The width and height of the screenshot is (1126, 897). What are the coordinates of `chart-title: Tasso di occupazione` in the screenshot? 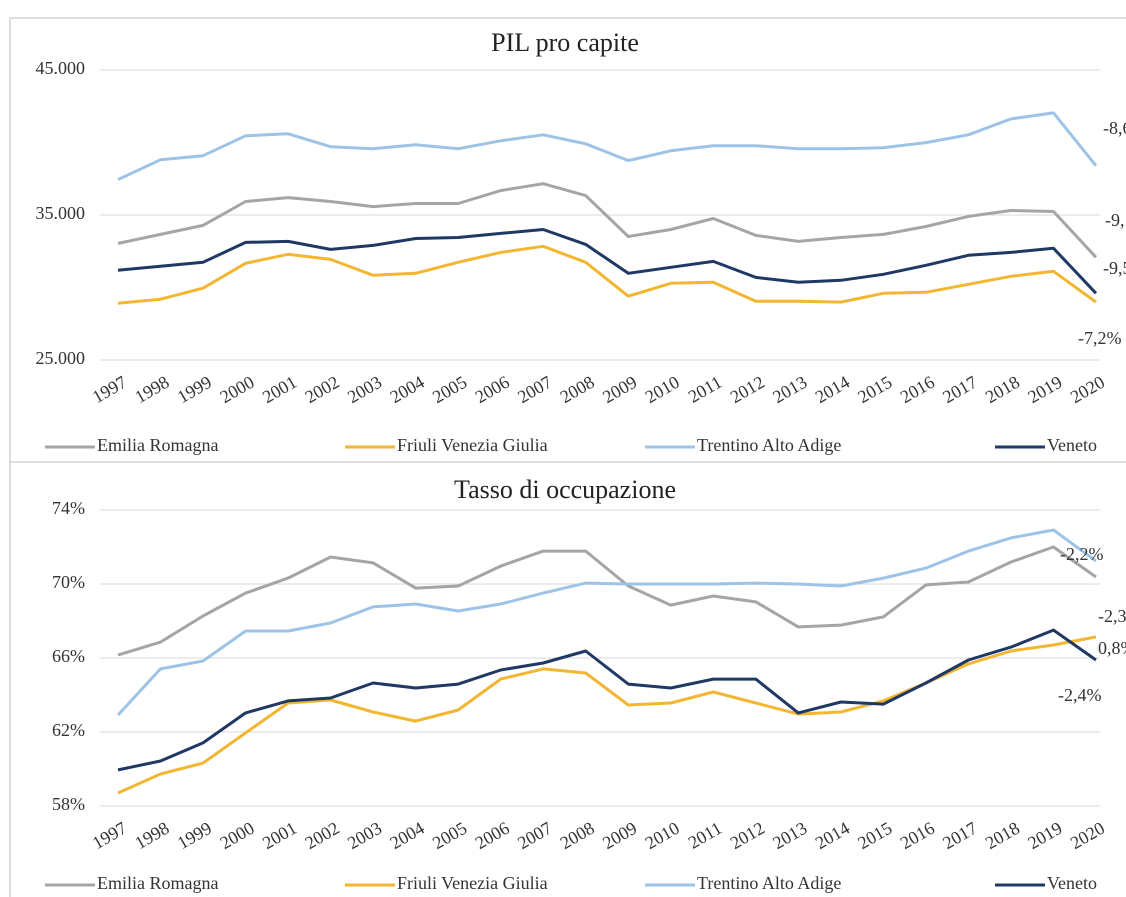 It's located at (565, 489).